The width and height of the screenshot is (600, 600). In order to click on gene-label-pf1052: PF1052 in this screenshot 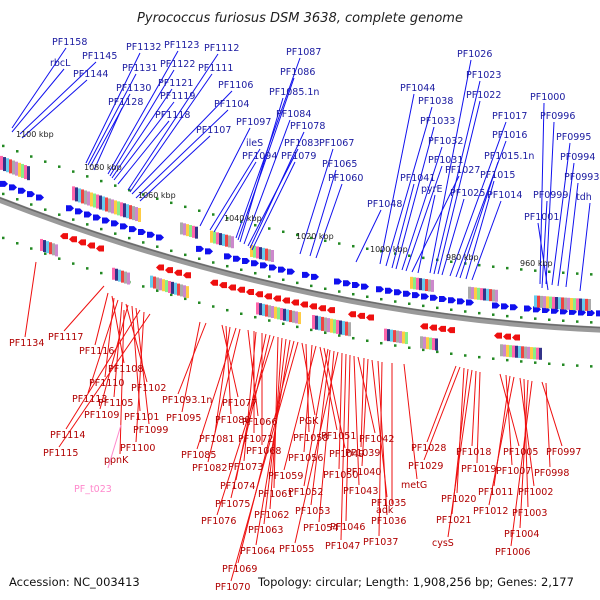, I will do `click(305, 492)`.